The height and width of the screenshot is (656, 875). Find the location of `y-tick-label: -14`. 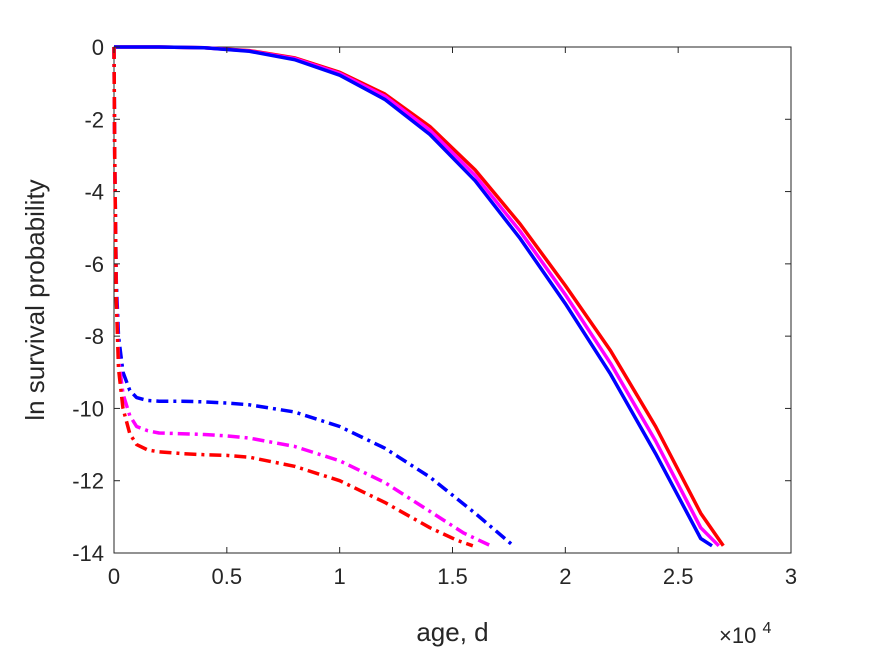

y-tick-label: -14 is located at coordinates (88, 553).